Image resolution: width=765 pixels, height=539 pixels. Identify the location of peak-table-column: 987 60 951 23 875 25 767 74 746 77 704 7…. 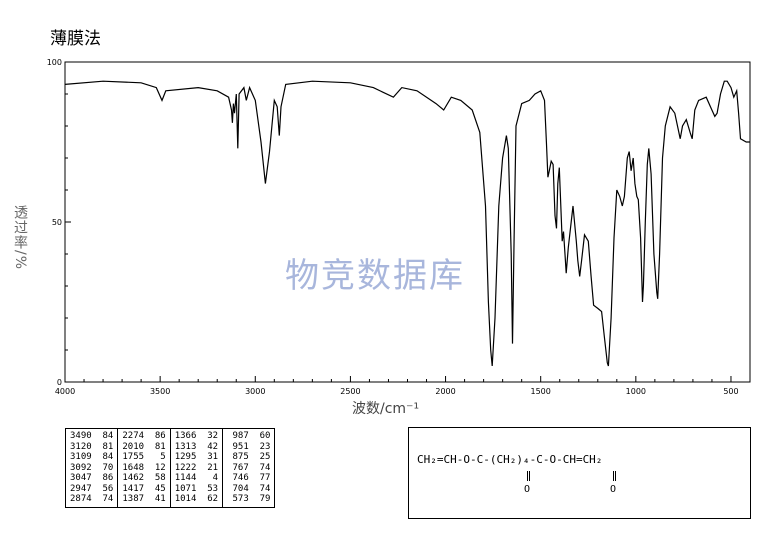
(249, 468).